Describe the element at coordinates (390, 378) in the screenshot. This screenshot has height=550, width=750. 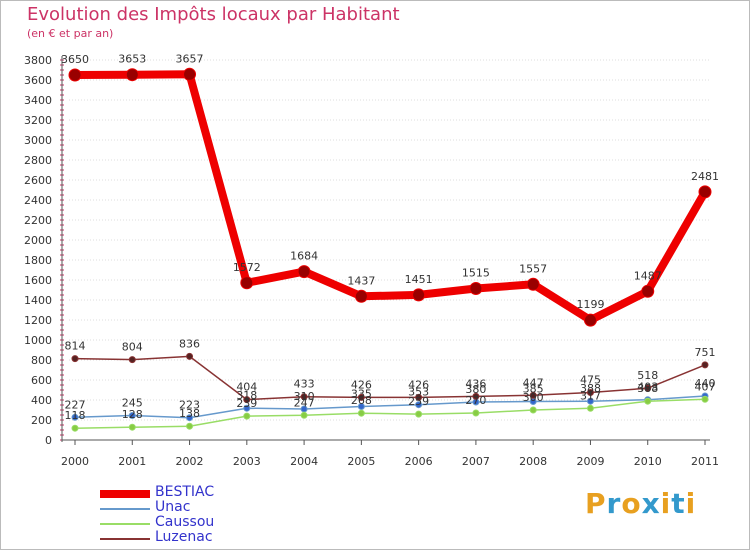
I see `series-line-luzenac` at that location.